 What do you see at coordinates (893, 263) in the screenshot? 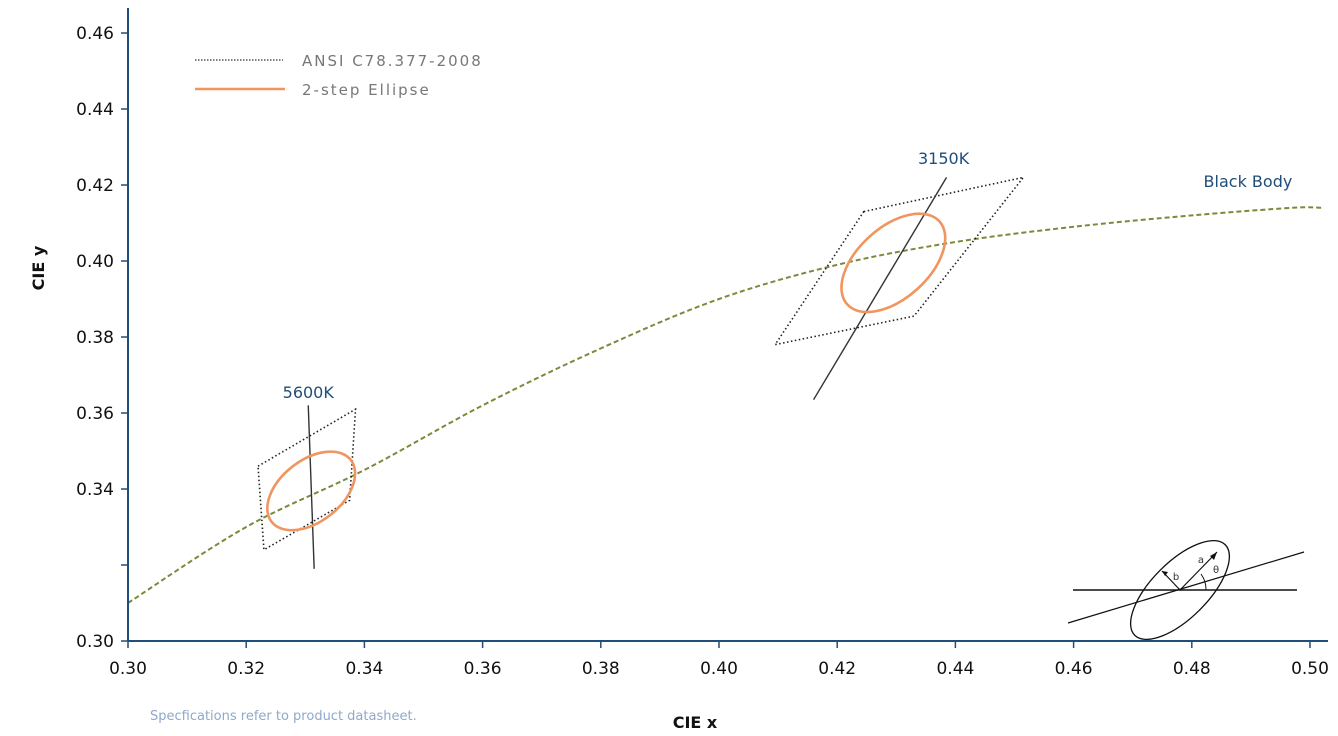
I see `ellipse-3150k` at bounding box center [893, 263].